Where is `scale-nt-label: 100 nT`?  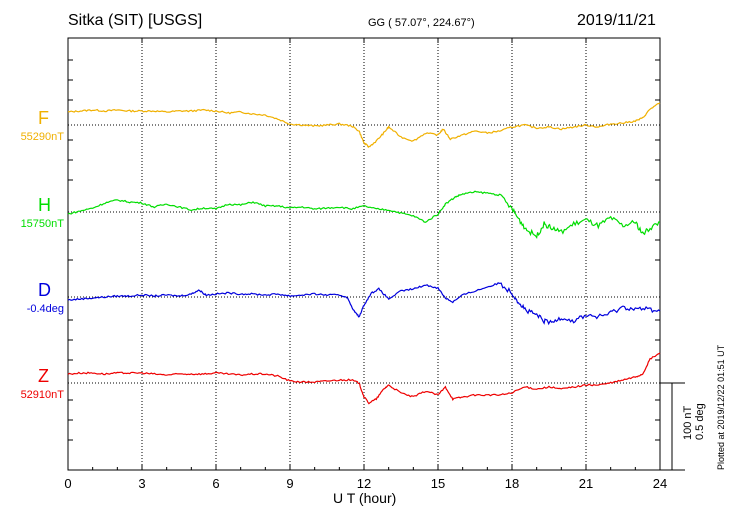 scale-nt-label: 100 nT is located at coordinates (688, 422).